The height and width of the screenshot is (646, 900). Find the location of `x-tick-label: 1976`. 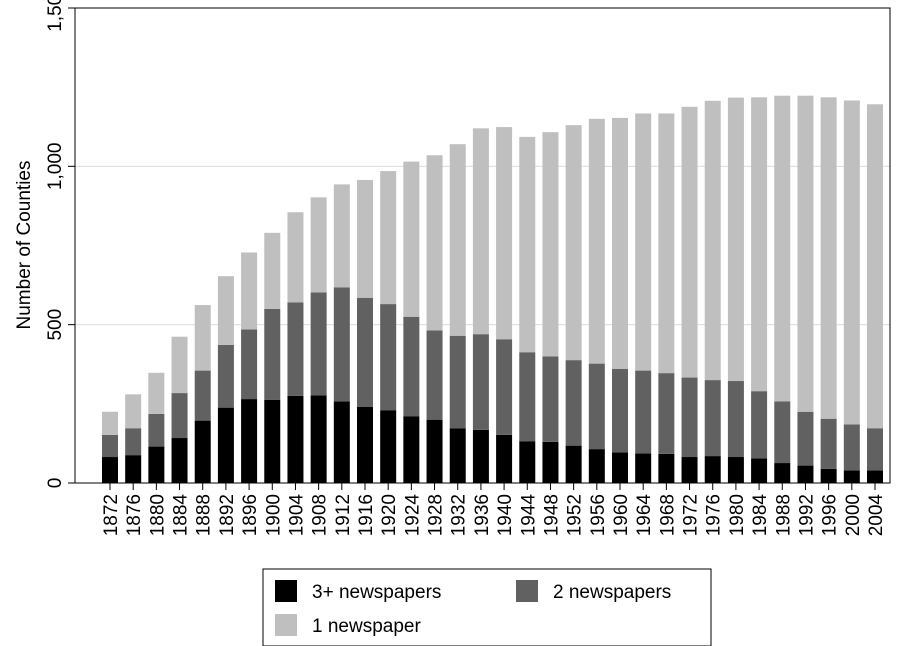

x-tick-label: 1976 is located at coordinates (714, 515).